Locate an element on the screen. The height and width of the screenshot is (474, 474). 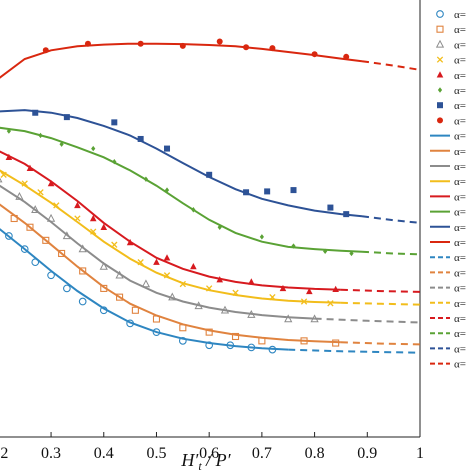
series-fit-line is located at coordinates (181, 60).